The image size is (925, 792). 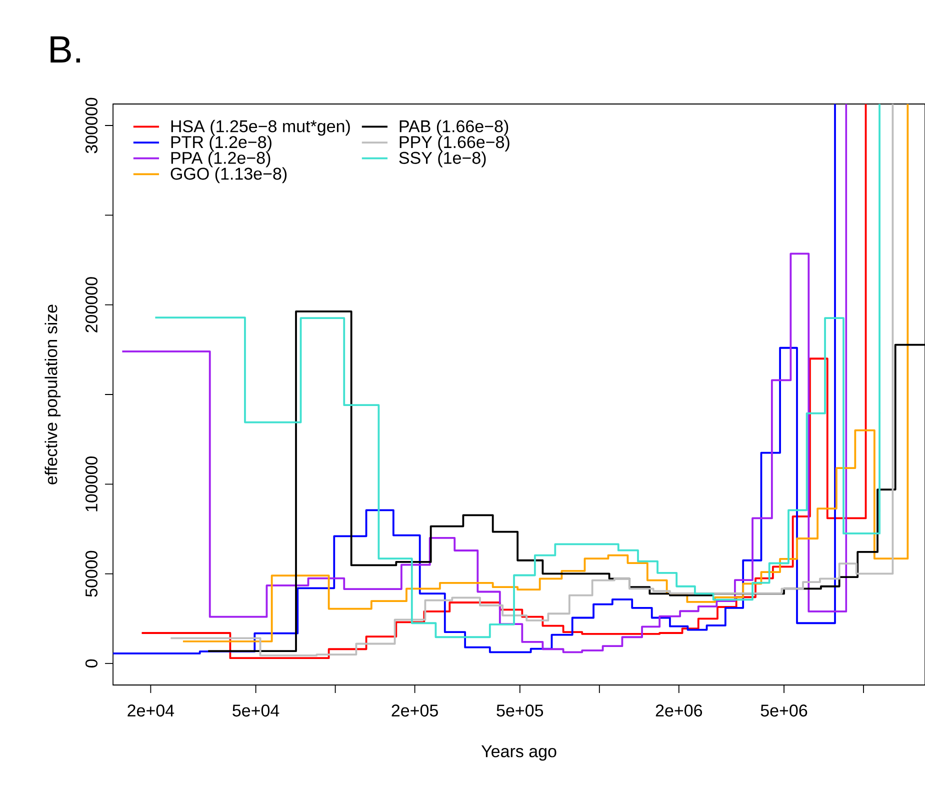 I want to click on y-tick-label: 200000, so click(x=91, y=304).